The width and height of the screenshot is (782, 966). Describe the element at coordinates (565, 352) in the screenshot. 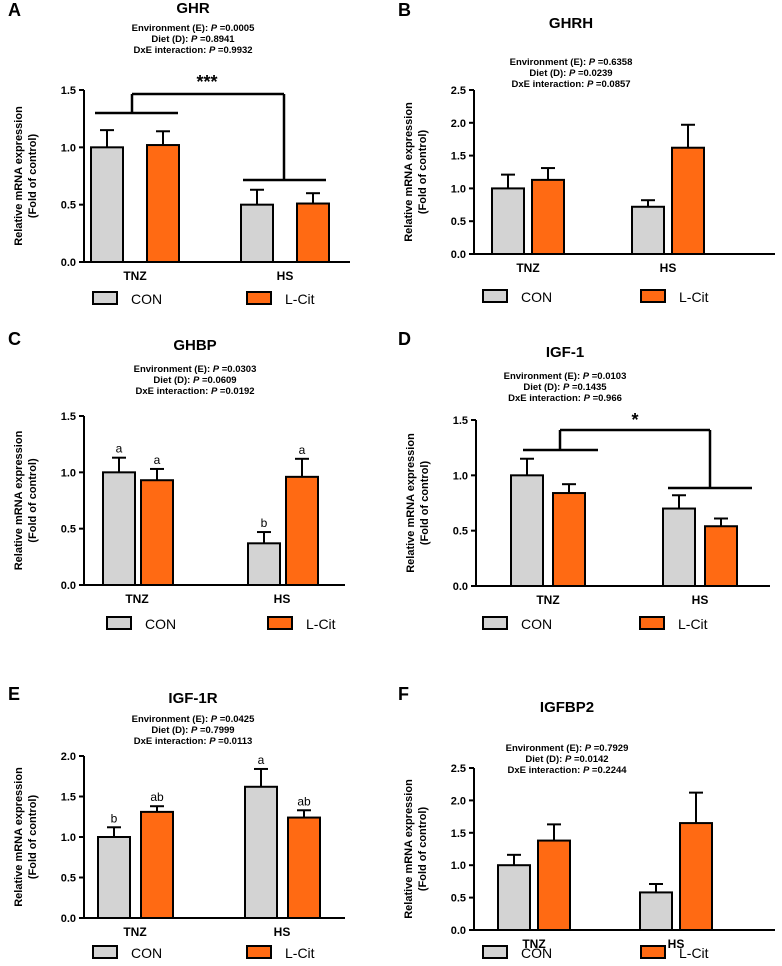

I see `chart-title: IGF-1` at that location.